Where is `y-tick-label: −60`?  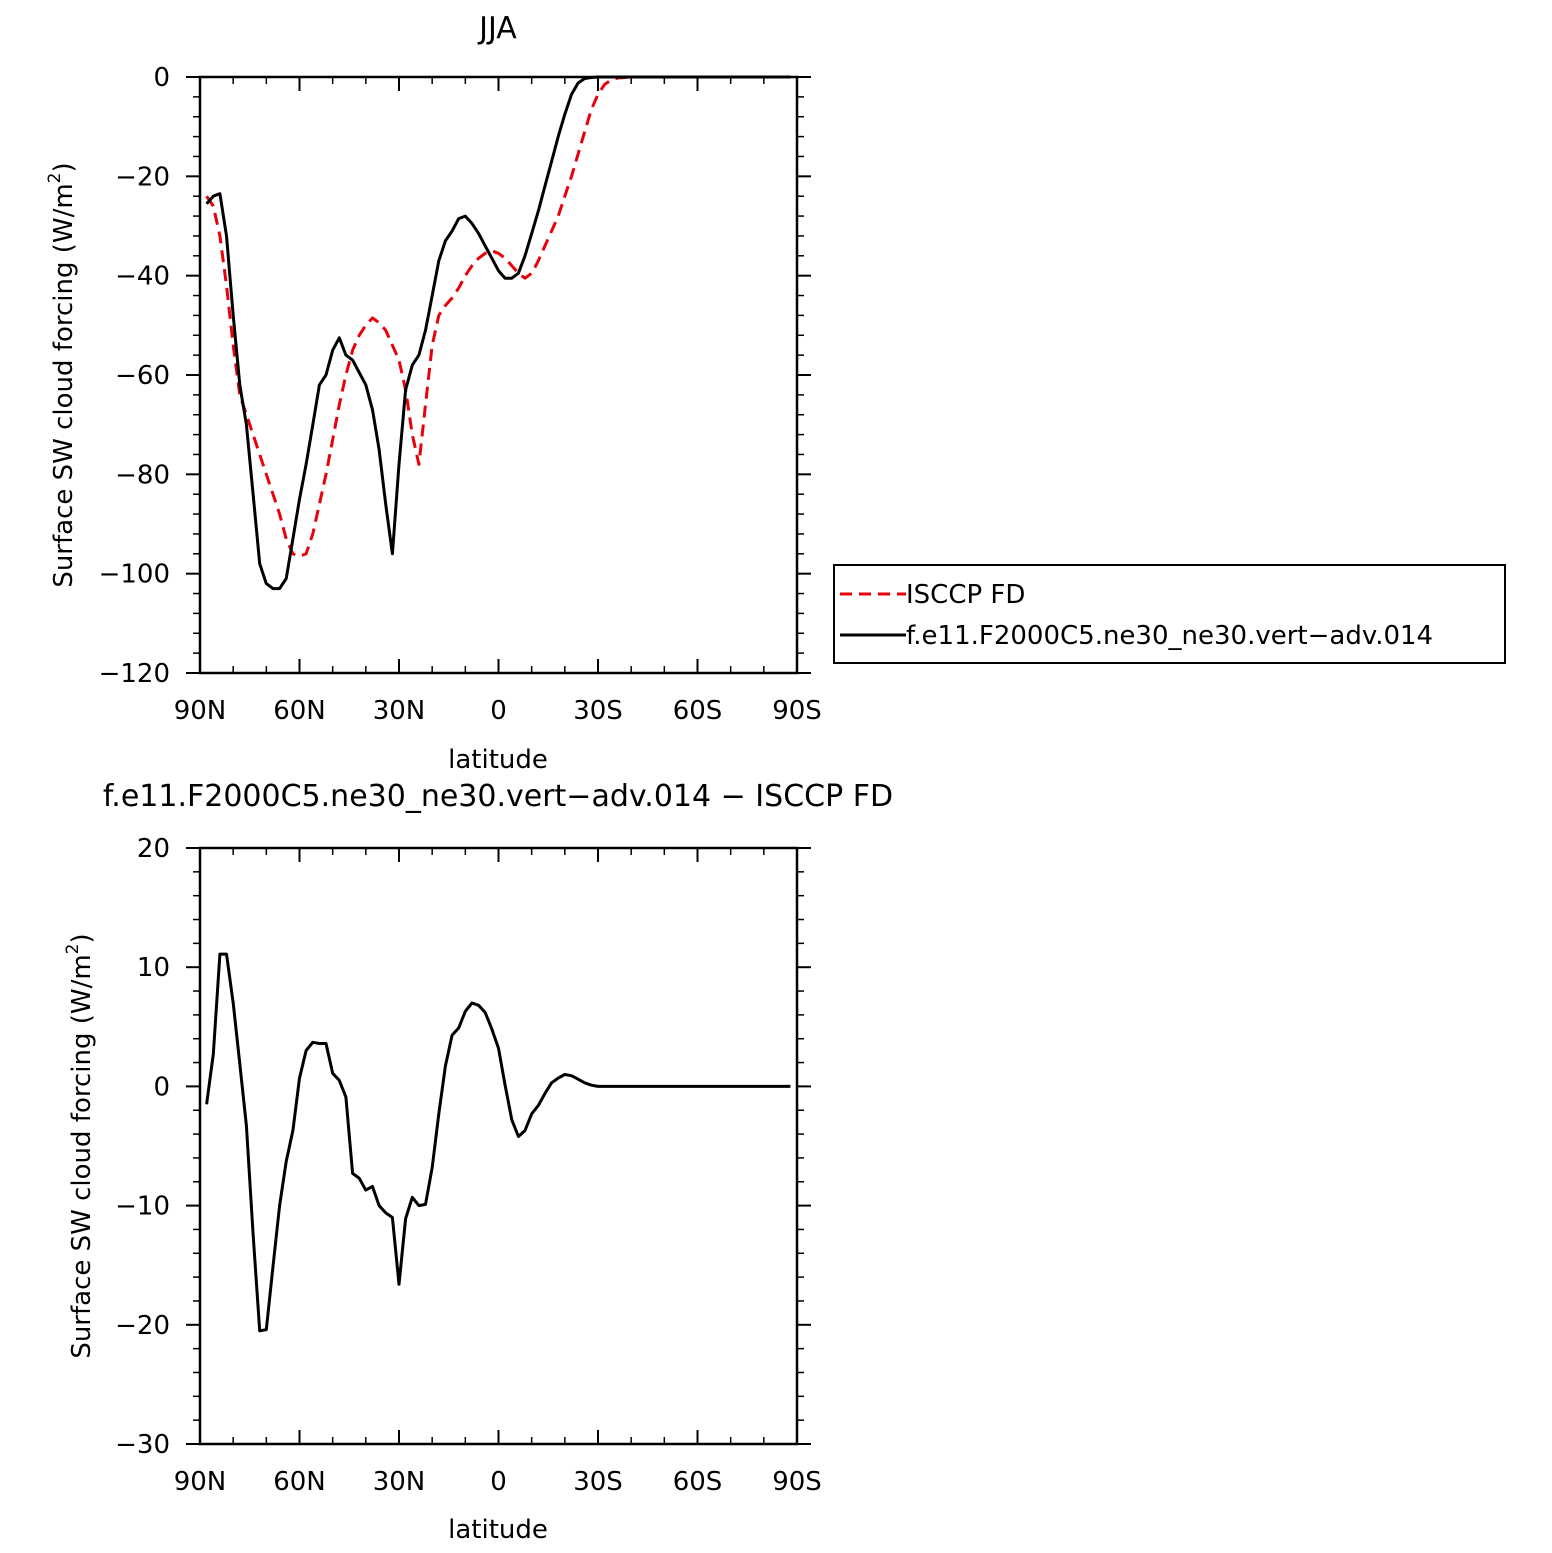
y-tick-label: −60 is located at coordinates (142, 376).